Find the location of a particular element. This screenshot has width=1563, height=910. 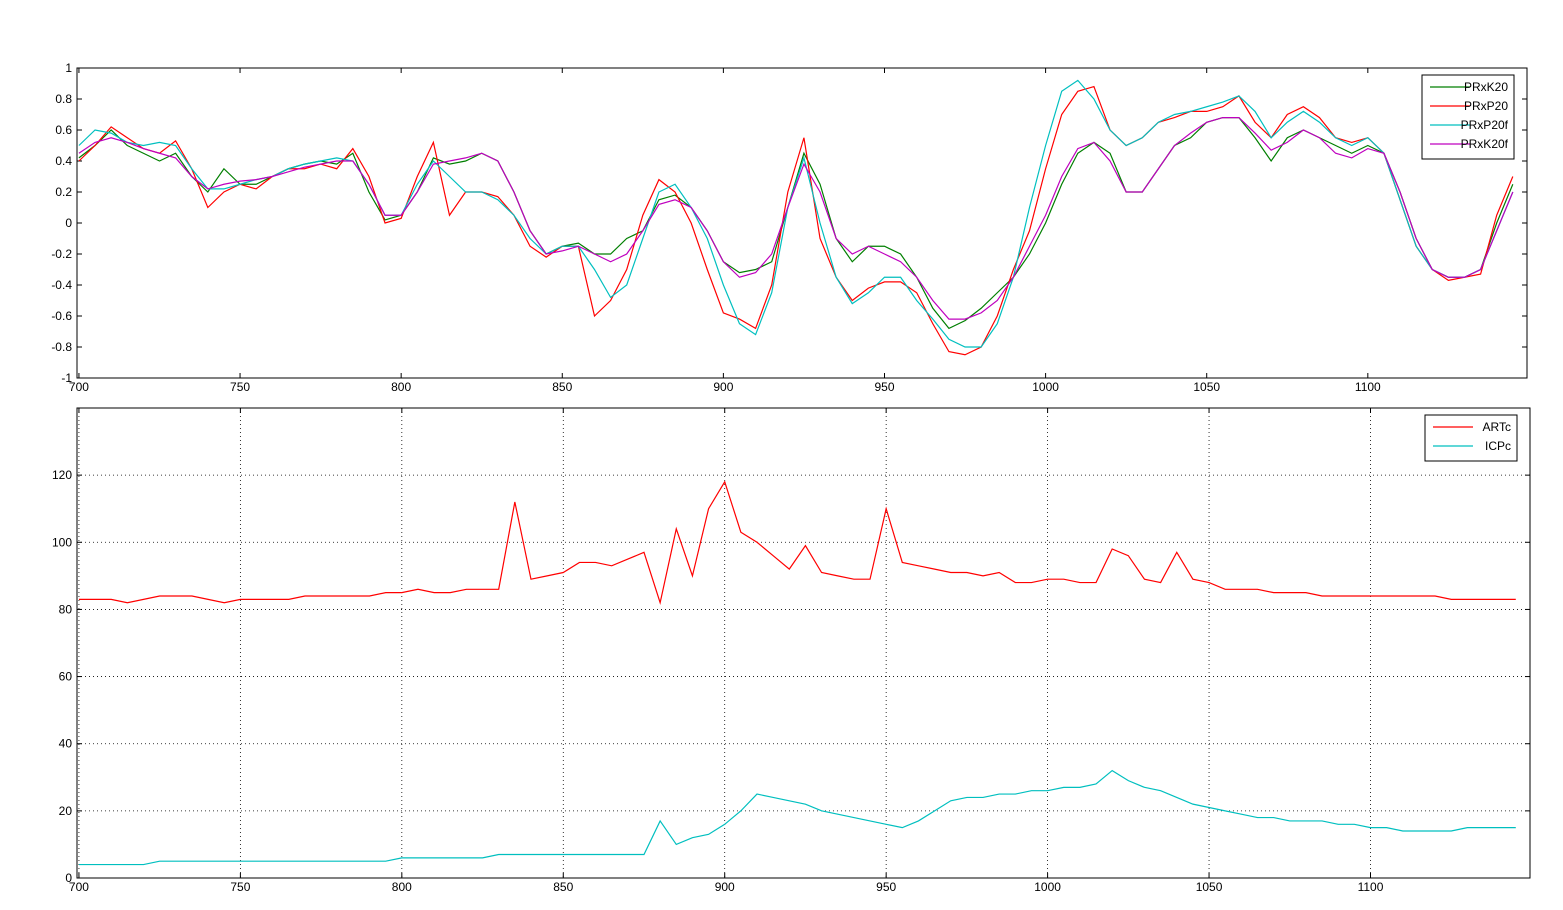

y-tick-label: 120 is located at coordinates (62, 475).